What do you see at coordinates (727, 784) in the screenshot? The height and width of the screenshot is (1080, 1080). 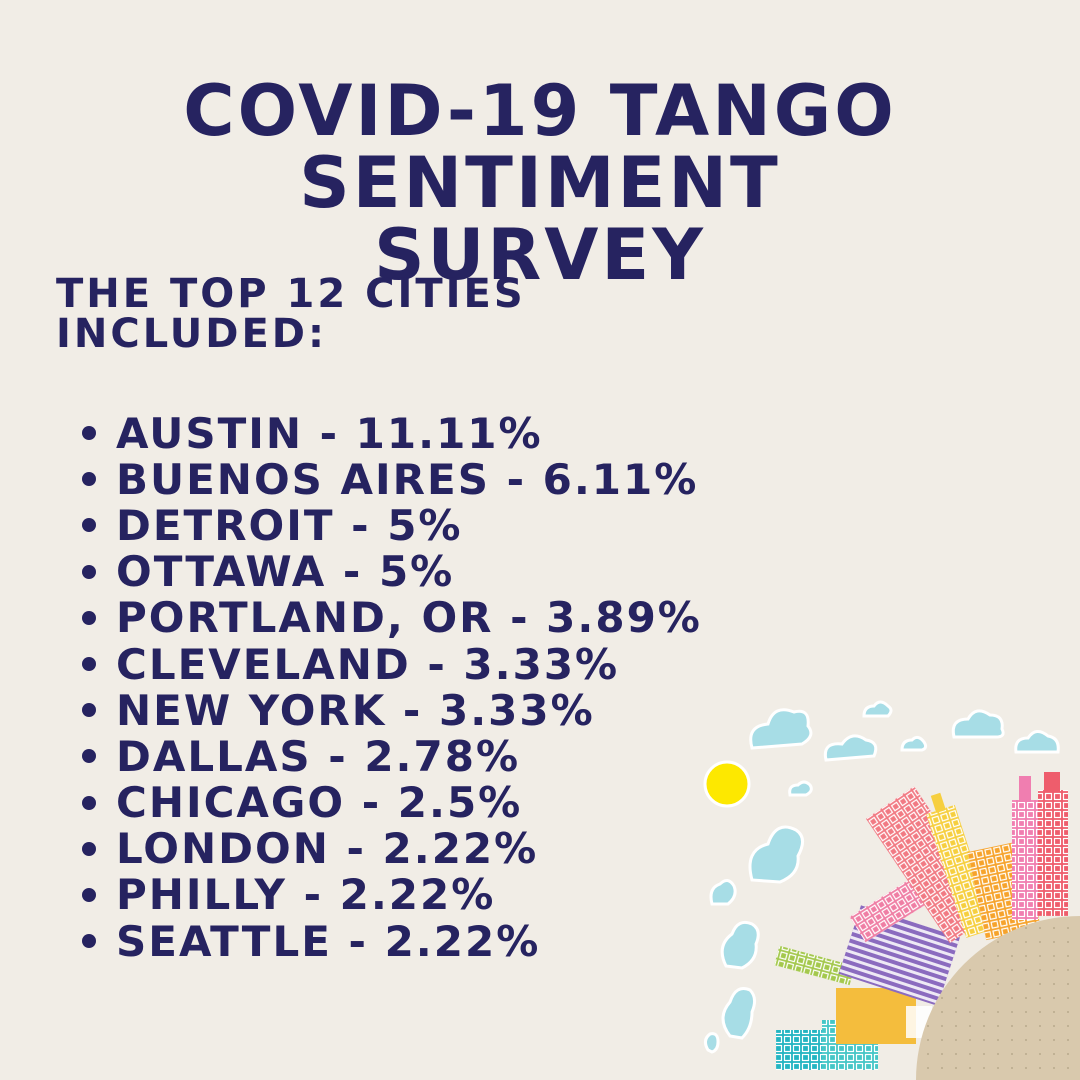 I see `sun-icon` at bounding box center [727, 784].